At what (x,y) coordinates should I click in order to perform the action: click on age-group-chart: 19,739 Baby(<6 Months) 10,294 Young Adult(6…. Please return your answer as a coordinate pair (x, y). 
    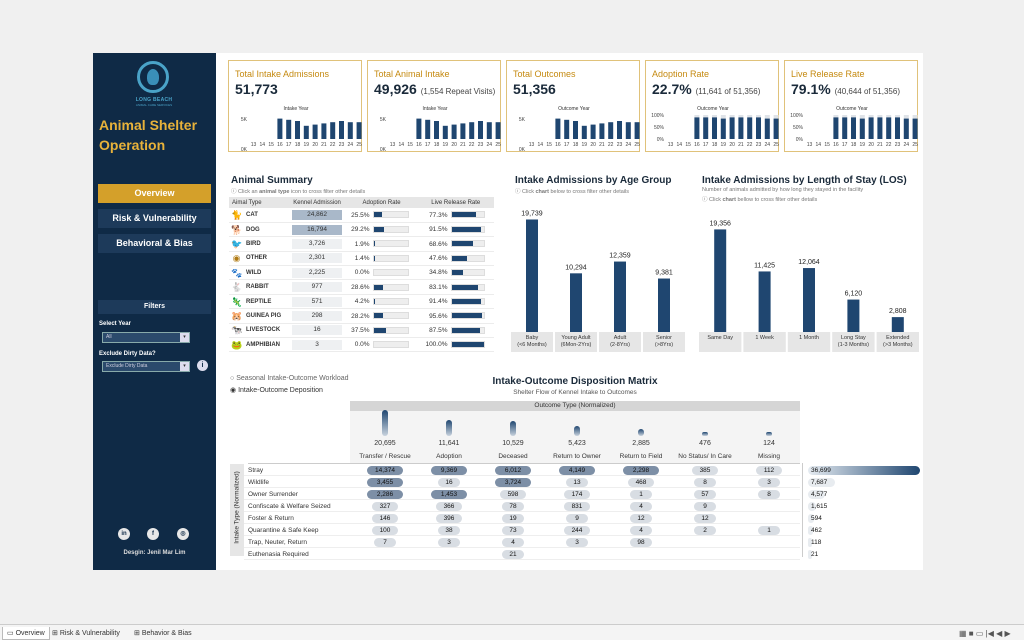
    Looking at the image, I should click on (598, 275).